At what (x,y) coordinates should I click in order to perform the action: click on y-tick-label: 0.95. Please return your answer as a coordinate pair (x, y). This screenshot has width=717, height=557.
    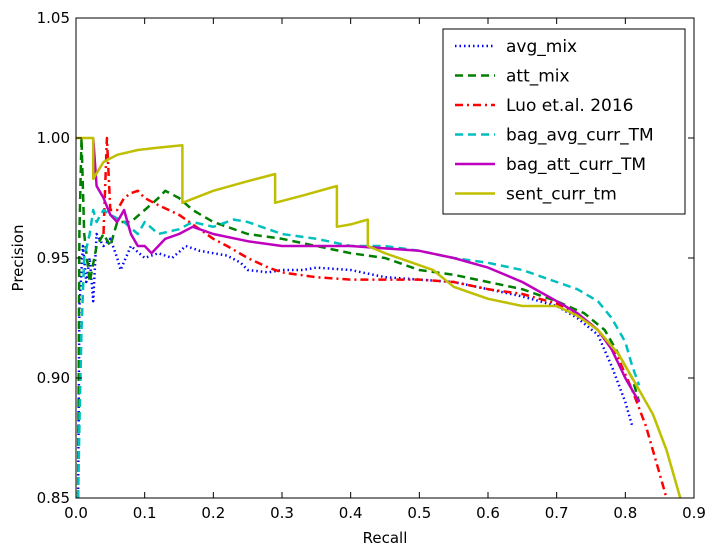
    Looking at the image, I should click on (53, 258).